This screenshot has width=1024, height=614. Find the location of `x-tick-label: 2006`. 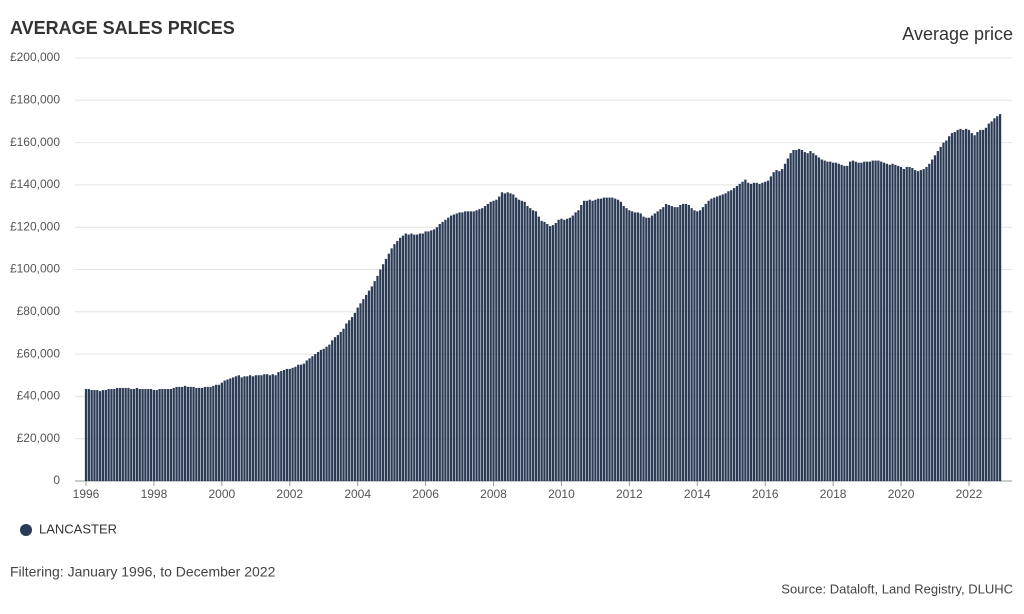

x-tick-label: 2006 is located at coordinates (425, 494).